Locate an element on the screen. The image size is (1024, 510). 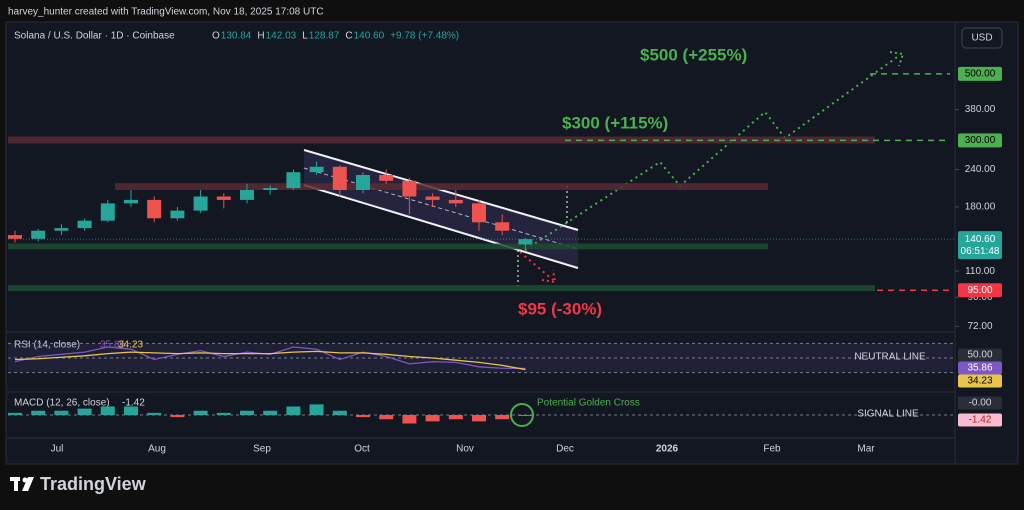
currency-button is located at coordinates (982, 38).